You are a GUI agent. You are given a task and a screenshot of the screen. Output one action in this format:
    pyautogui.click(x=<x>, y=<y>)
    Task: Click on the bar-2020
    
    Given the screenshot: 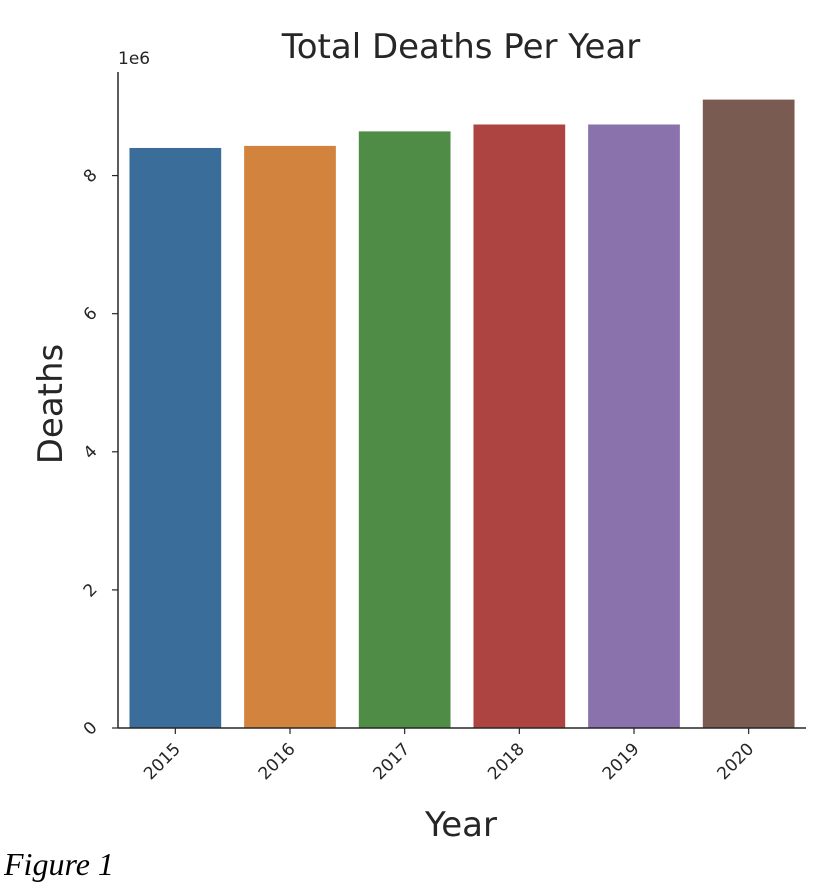 What is the action you would take?
    pyautogui.click(x=748, y=414)
    